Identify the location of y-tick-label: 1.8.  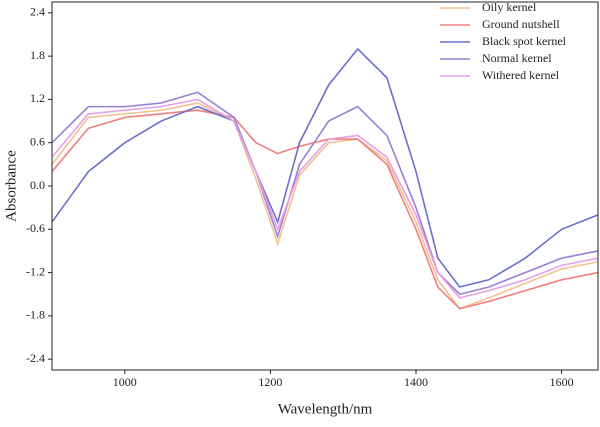
(37, 55).